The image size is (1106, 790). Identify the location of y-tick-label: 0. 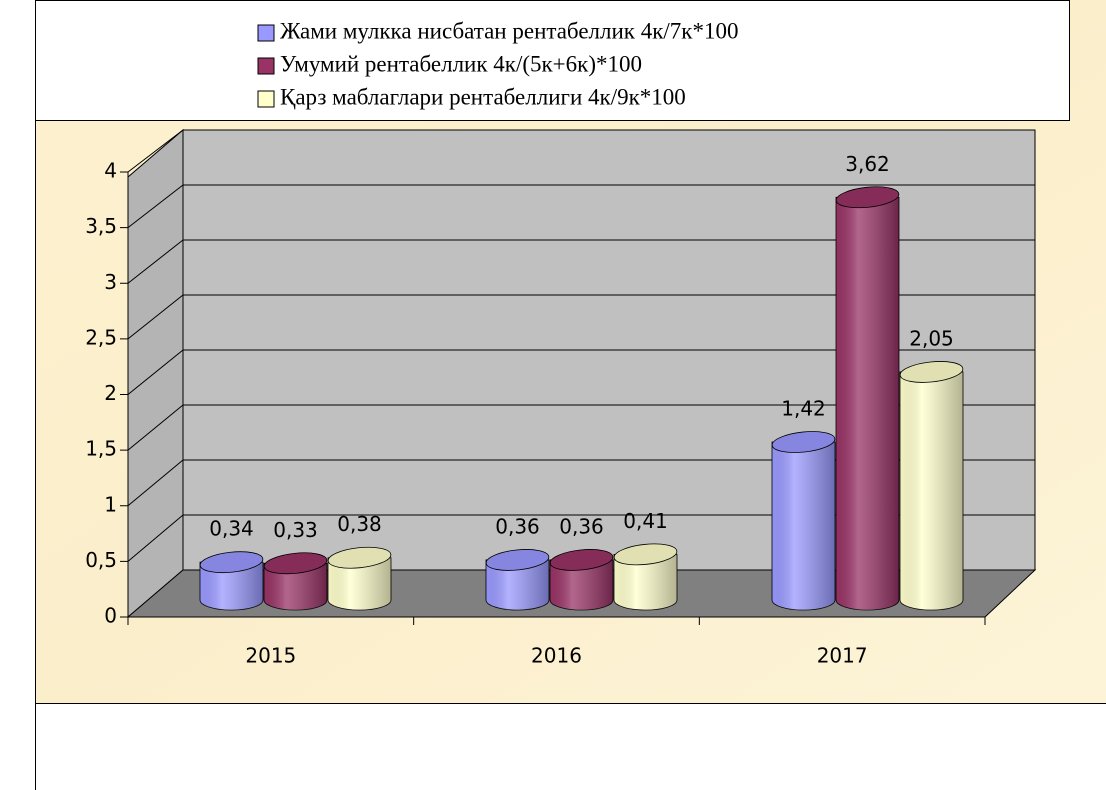
(110, 616).